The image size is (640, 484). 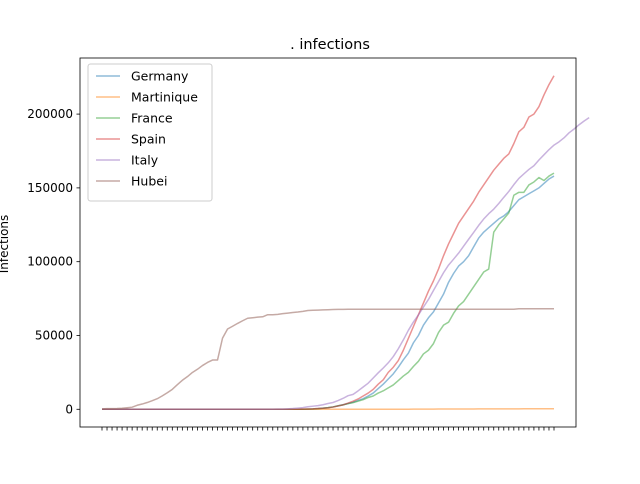 I want to click on y-tick-label: 50000, so click(x=54, y=335).